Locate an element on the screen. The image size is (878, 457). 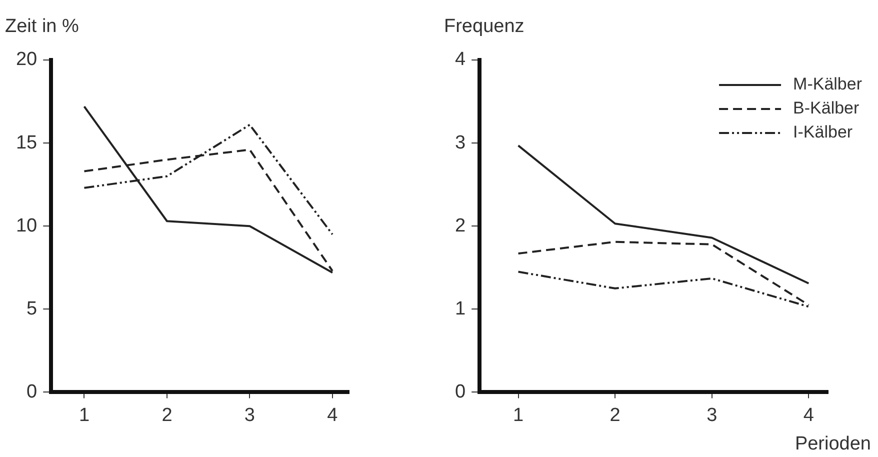
y-axis-title: Zeit in % is located at coordinates (42, 26).